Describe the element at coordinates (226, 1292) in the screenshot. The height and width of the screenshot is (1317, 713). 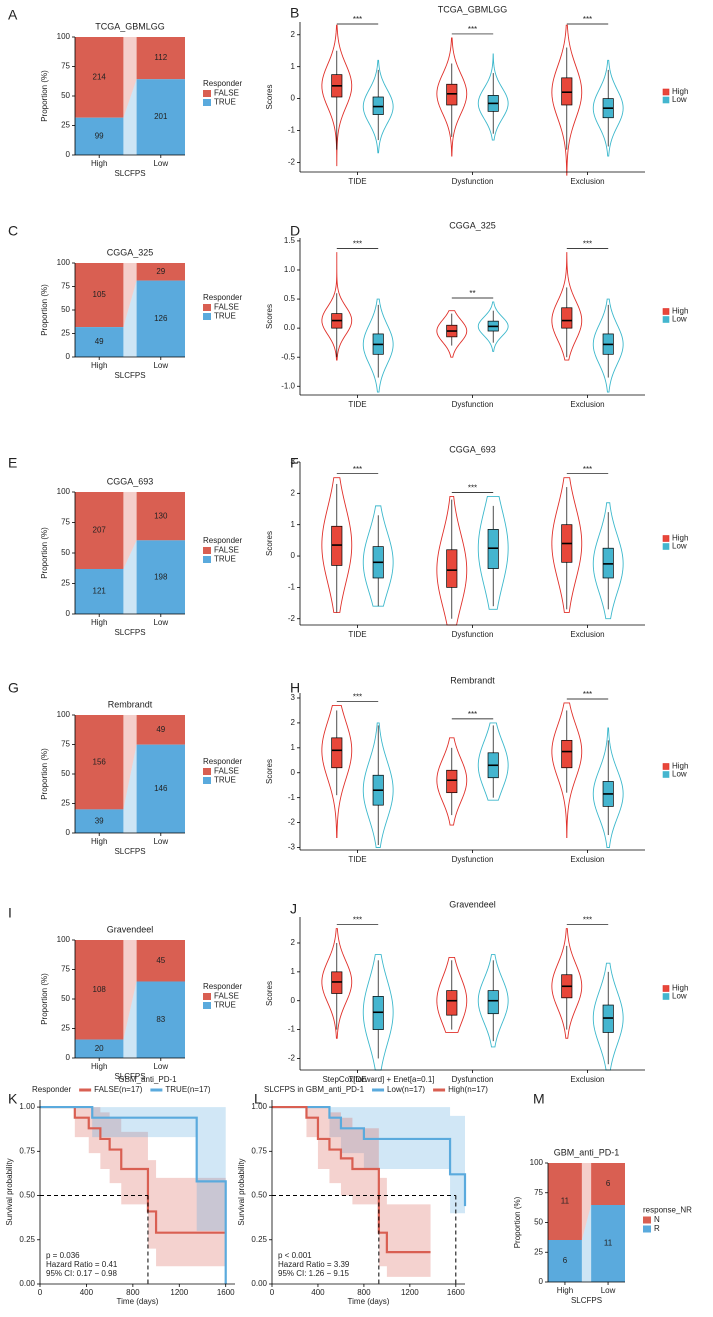
I see `x-tick-label: 1600` at that location.